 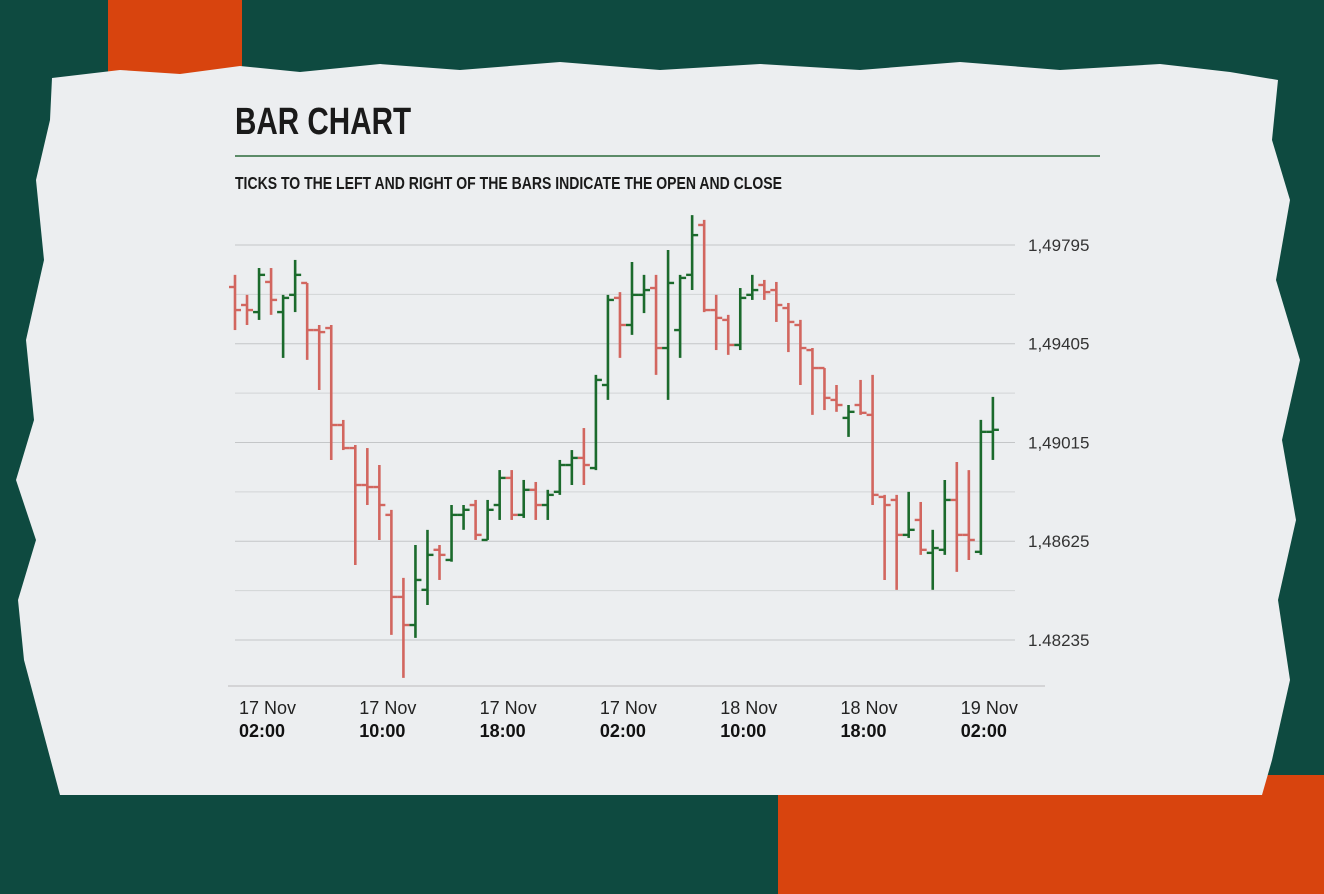 I want to click on y-tick-label: 1,49405, so click(x=1058, y=344).